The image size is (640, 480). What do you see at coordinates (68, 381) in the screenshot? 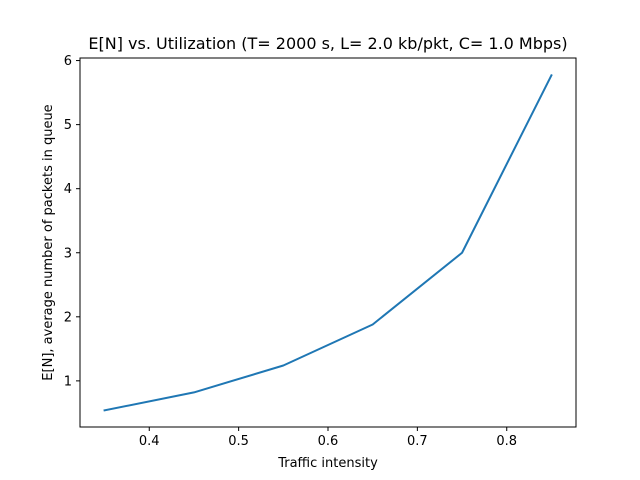
I see `y-tick-label: 1` at bounding box center [68, 381].